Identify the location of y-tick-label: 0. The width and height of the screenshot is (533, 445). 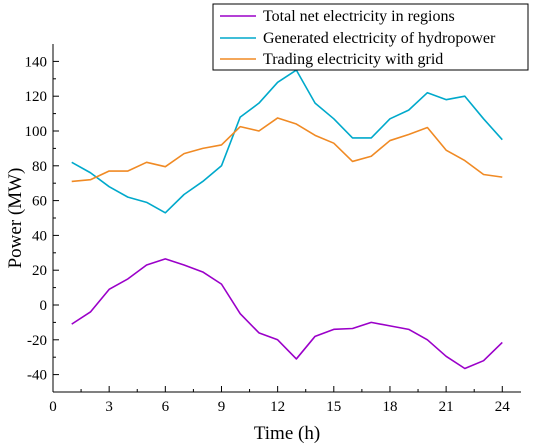
(44, 306).